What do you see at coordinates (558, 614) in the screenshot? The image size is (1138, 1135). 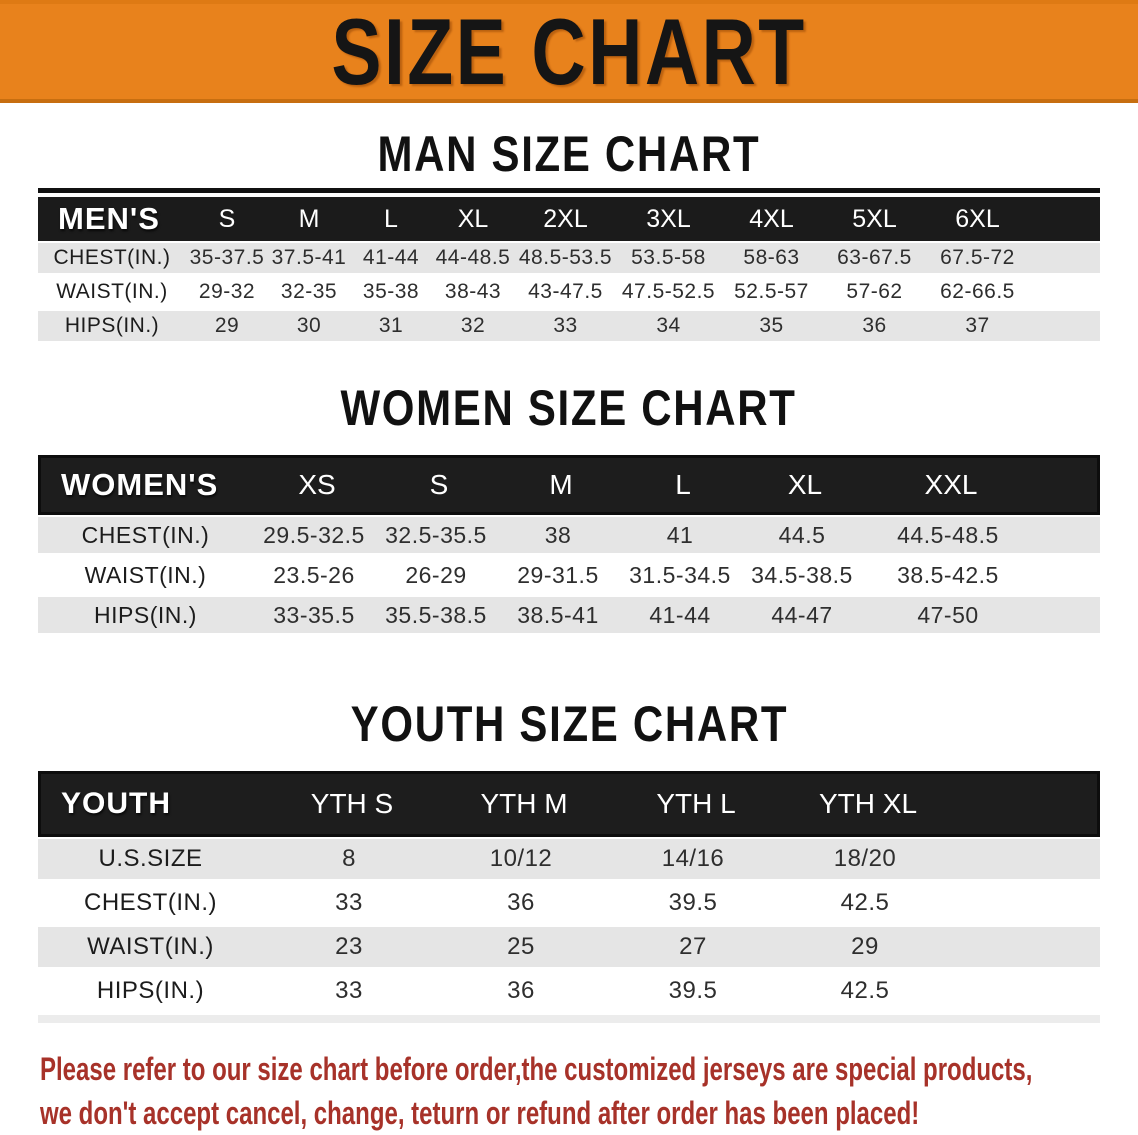 I see `womens-hips-in-value: 38.5-41` at bounding box center [558, 614].